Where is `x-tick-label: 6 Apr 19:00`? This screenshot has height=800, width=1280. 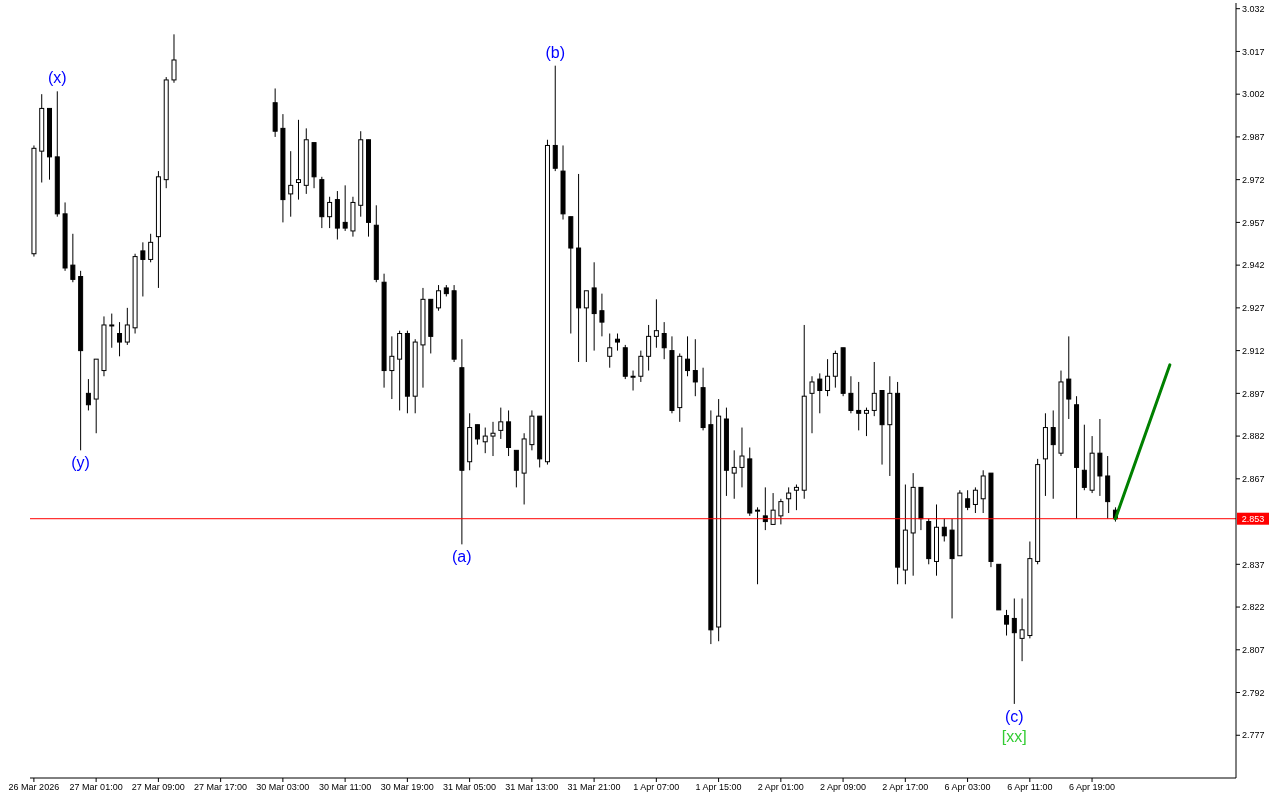
x-tick-label: 6 Apr 19:00 is located at coordinates (1092, 787).